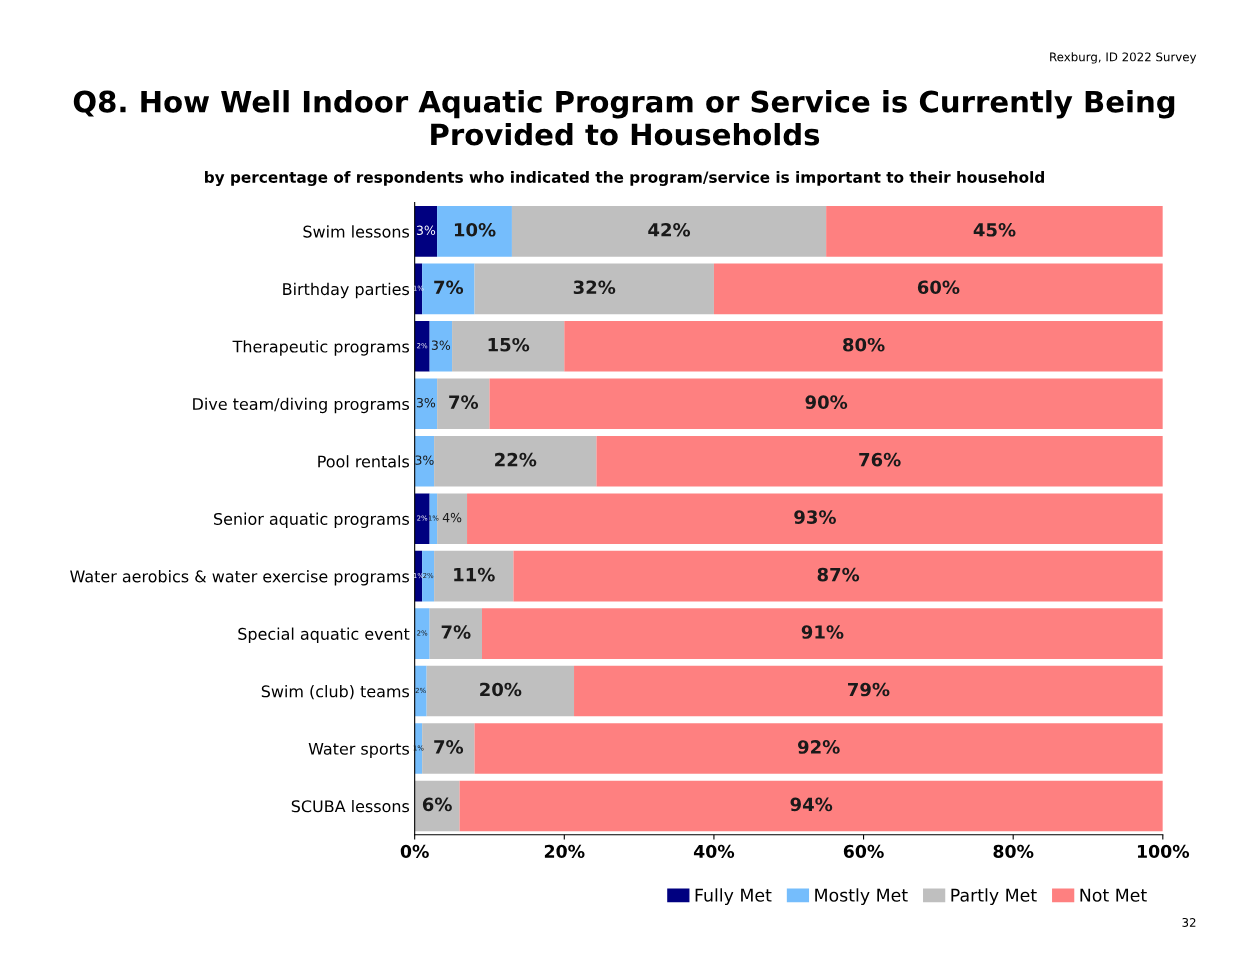  Describe the element at coordinates (564, 851) in the screenshot. I see `x-tick-label: 20%` at that location.